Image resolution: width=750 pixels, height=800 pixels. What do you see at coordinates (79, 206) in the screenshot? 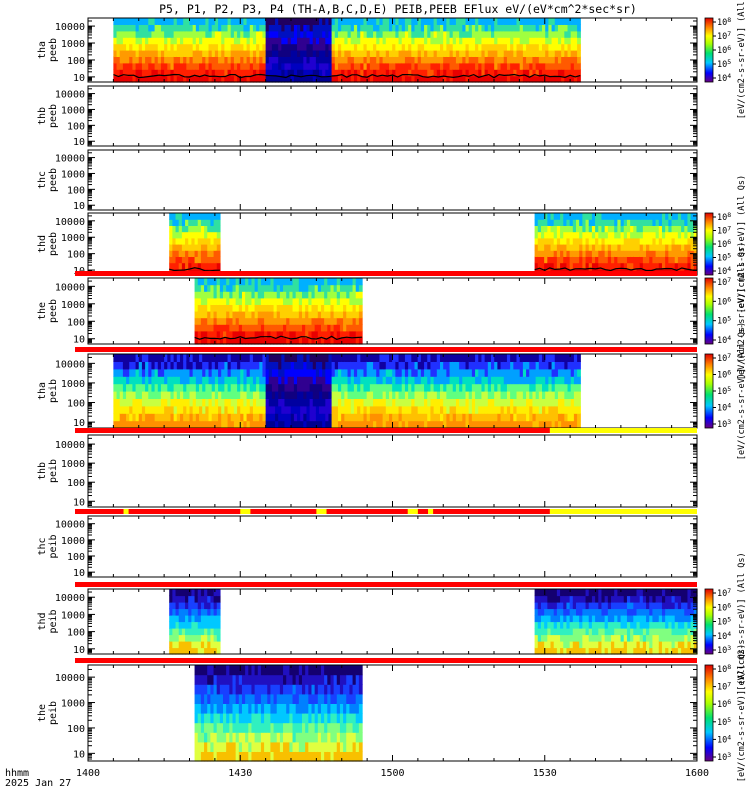
I see `y-tick-label: 10` at bounding box center [79, 206].